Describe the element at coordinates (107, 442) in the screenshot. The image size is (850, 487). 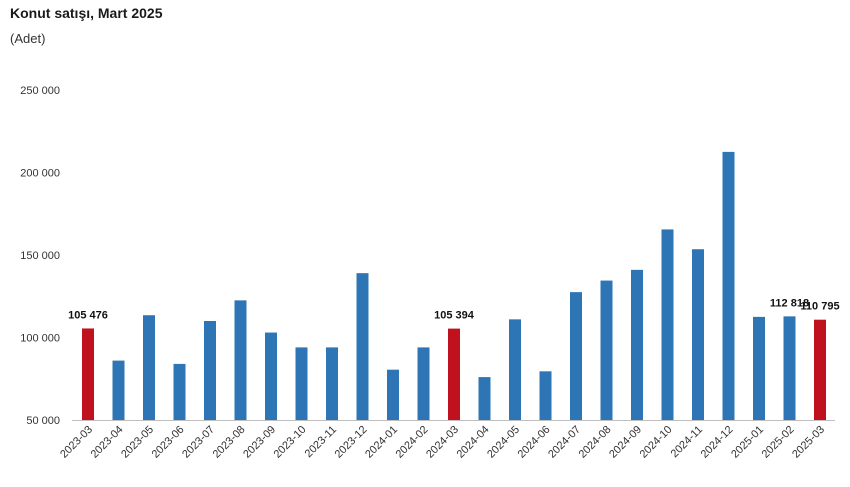
I see `x-tick-label: 2023-04` at that location.